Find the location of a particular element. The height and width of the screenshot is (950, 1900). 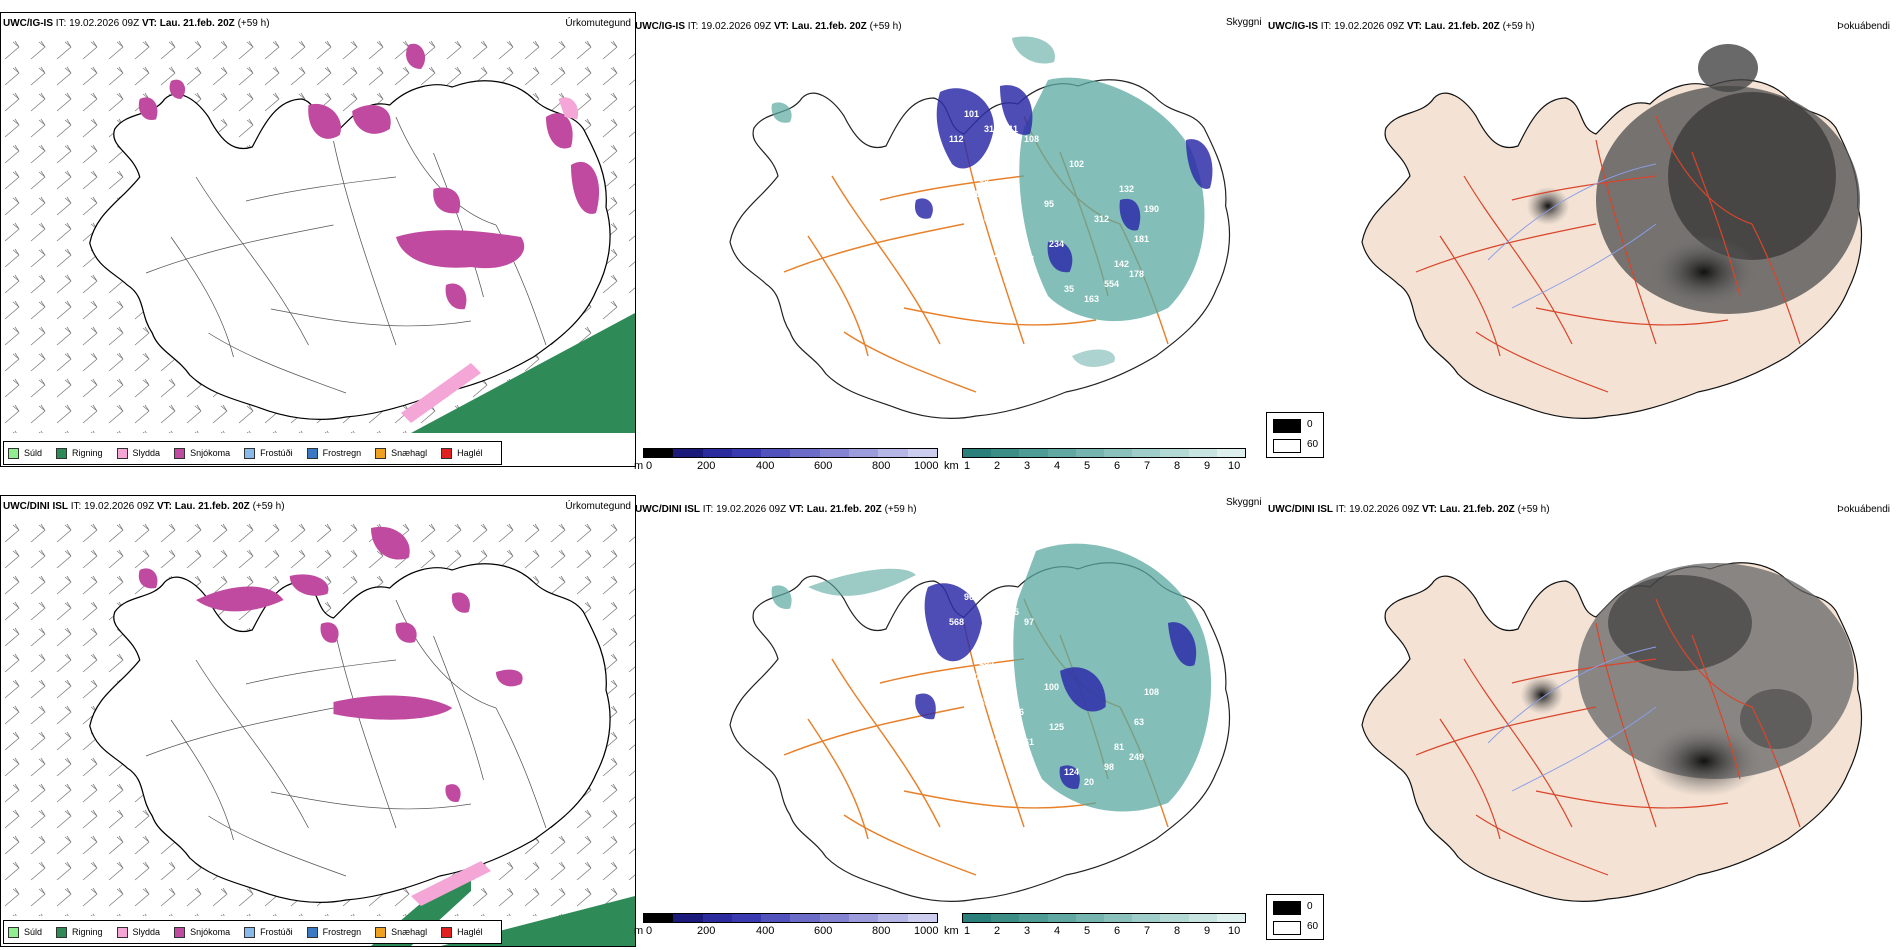

scale-unit: km is located at coordinates (951, 931).